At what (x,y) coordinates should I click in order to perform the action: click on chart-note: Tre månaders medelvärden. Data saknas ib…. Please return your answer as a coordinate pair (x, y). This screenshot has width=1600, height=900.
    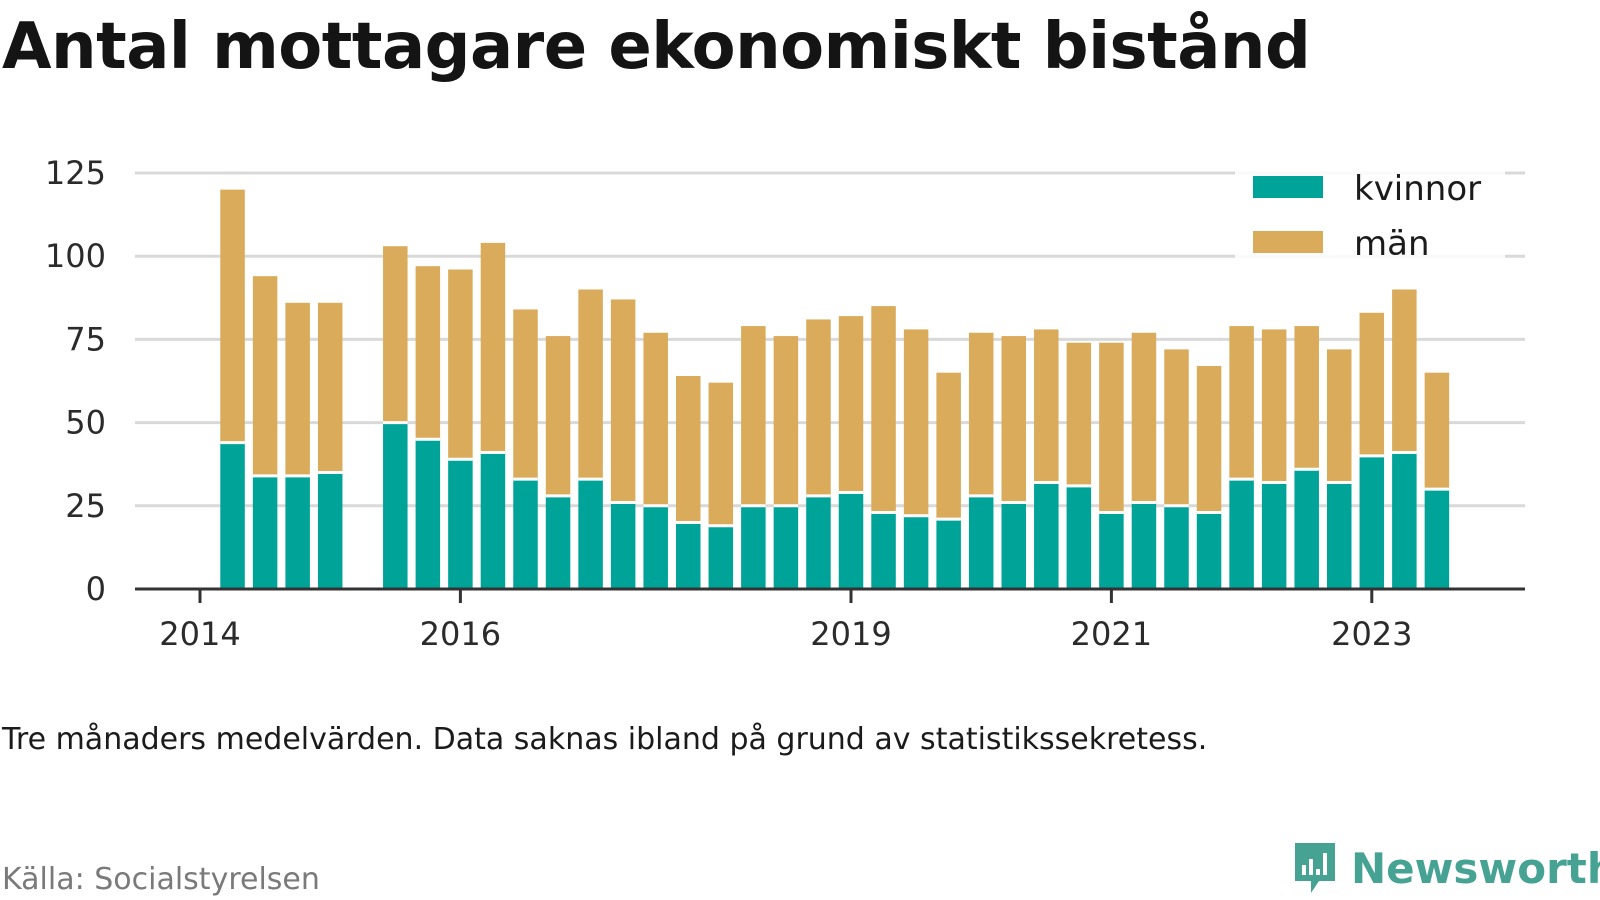
    Looking at the image, I should click on (605, 739).